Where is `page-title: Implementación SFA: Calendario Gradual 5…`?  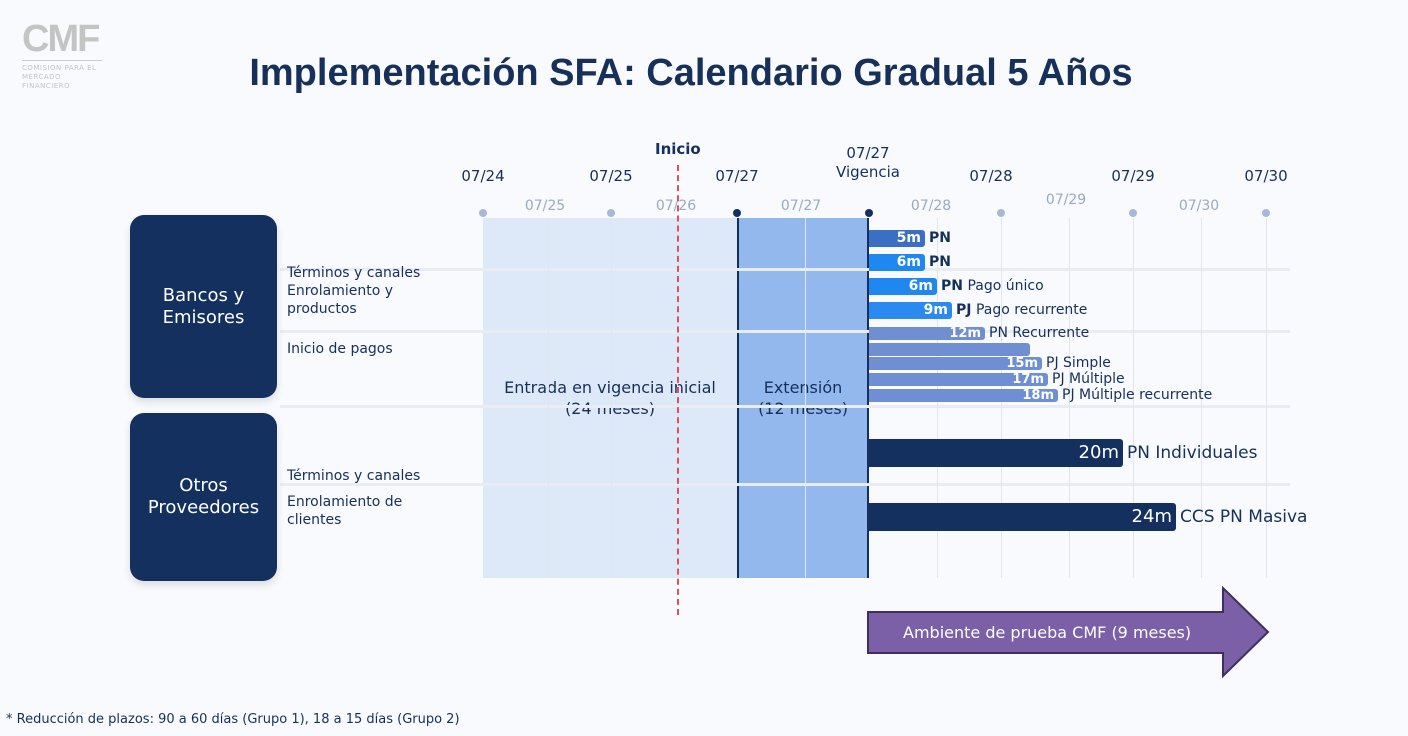
page-title: Implementación SFA: Calendario Gradual 5… is located at coordinates (691, 73).